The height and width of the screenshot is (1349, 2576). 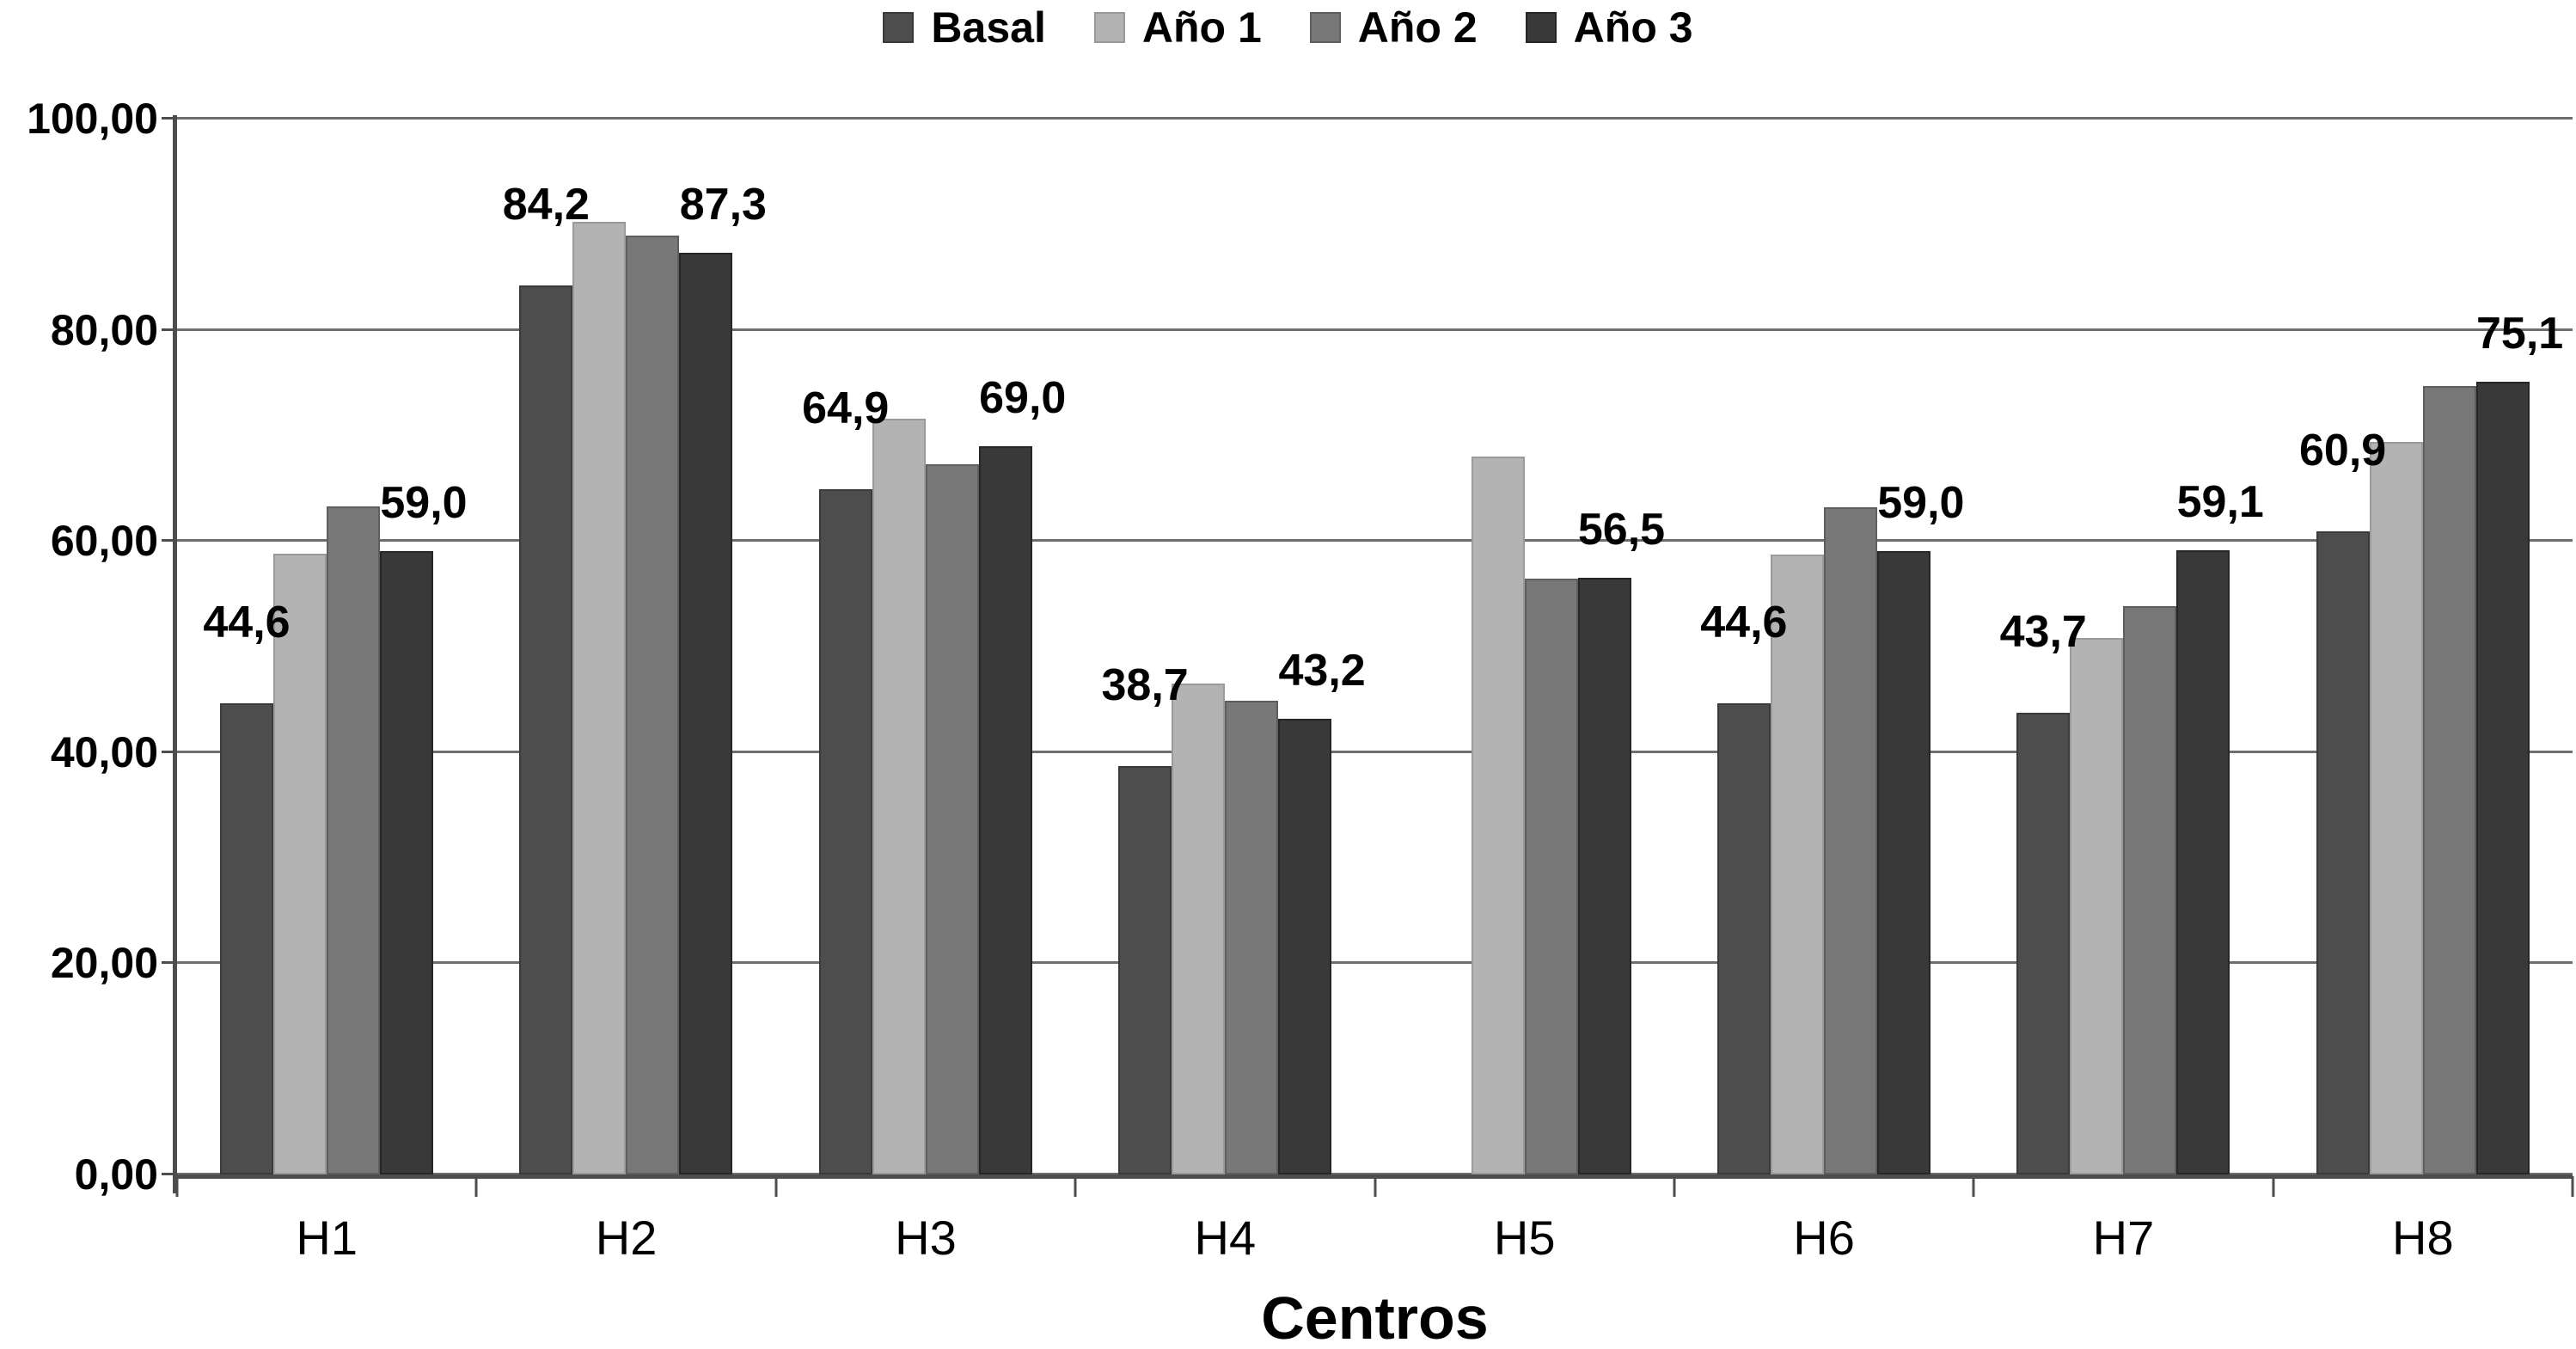 What do you see at coordinates (1797, 864) in the screenshot?
I see `bar-h6-ano1` at bounding box center [1797, 864].